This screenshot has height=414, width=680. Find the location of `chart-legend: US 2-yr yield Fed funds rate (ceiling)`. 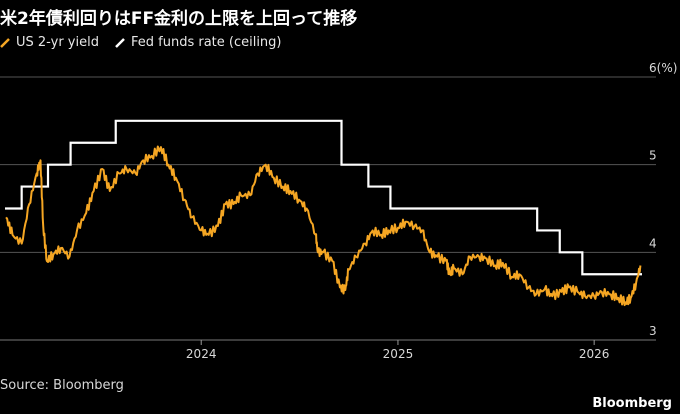

chart-legend: US 2-yr yield Fed funds rate (ceiling) is located at coordinates (141, 42).